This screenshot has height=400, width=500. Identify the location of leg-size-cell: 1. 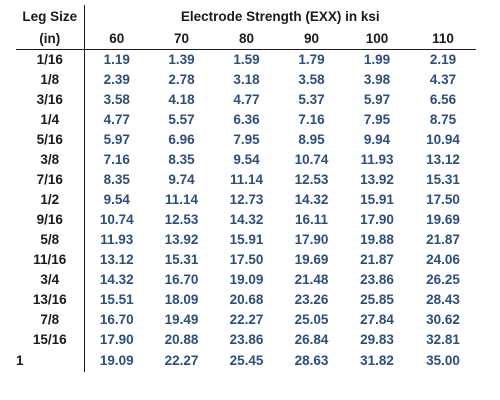
(50, 361).